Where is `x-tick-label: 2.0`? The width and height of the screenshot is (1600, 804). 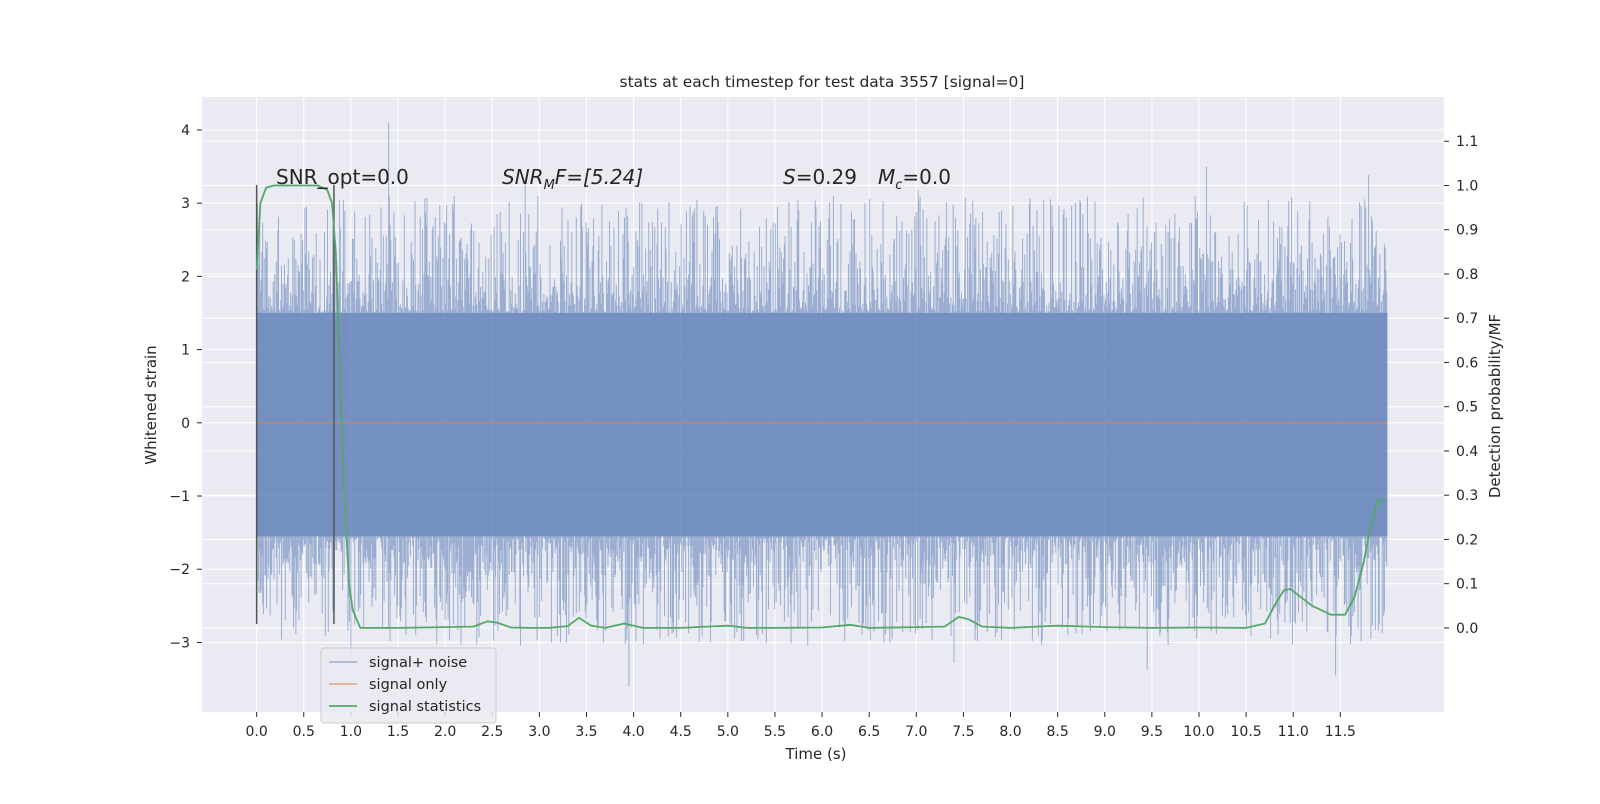 x-tick-label: 2.0 is located at coordinates (445, 732).